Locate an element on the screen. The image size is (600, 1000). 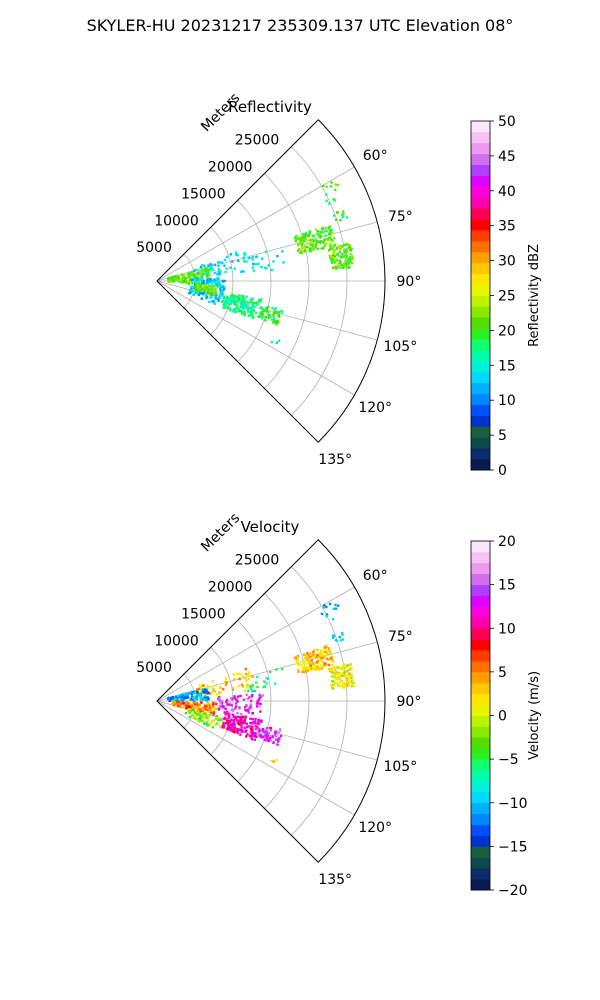
colorbar-tick-label: 15 is located at coordinates (507, 366).